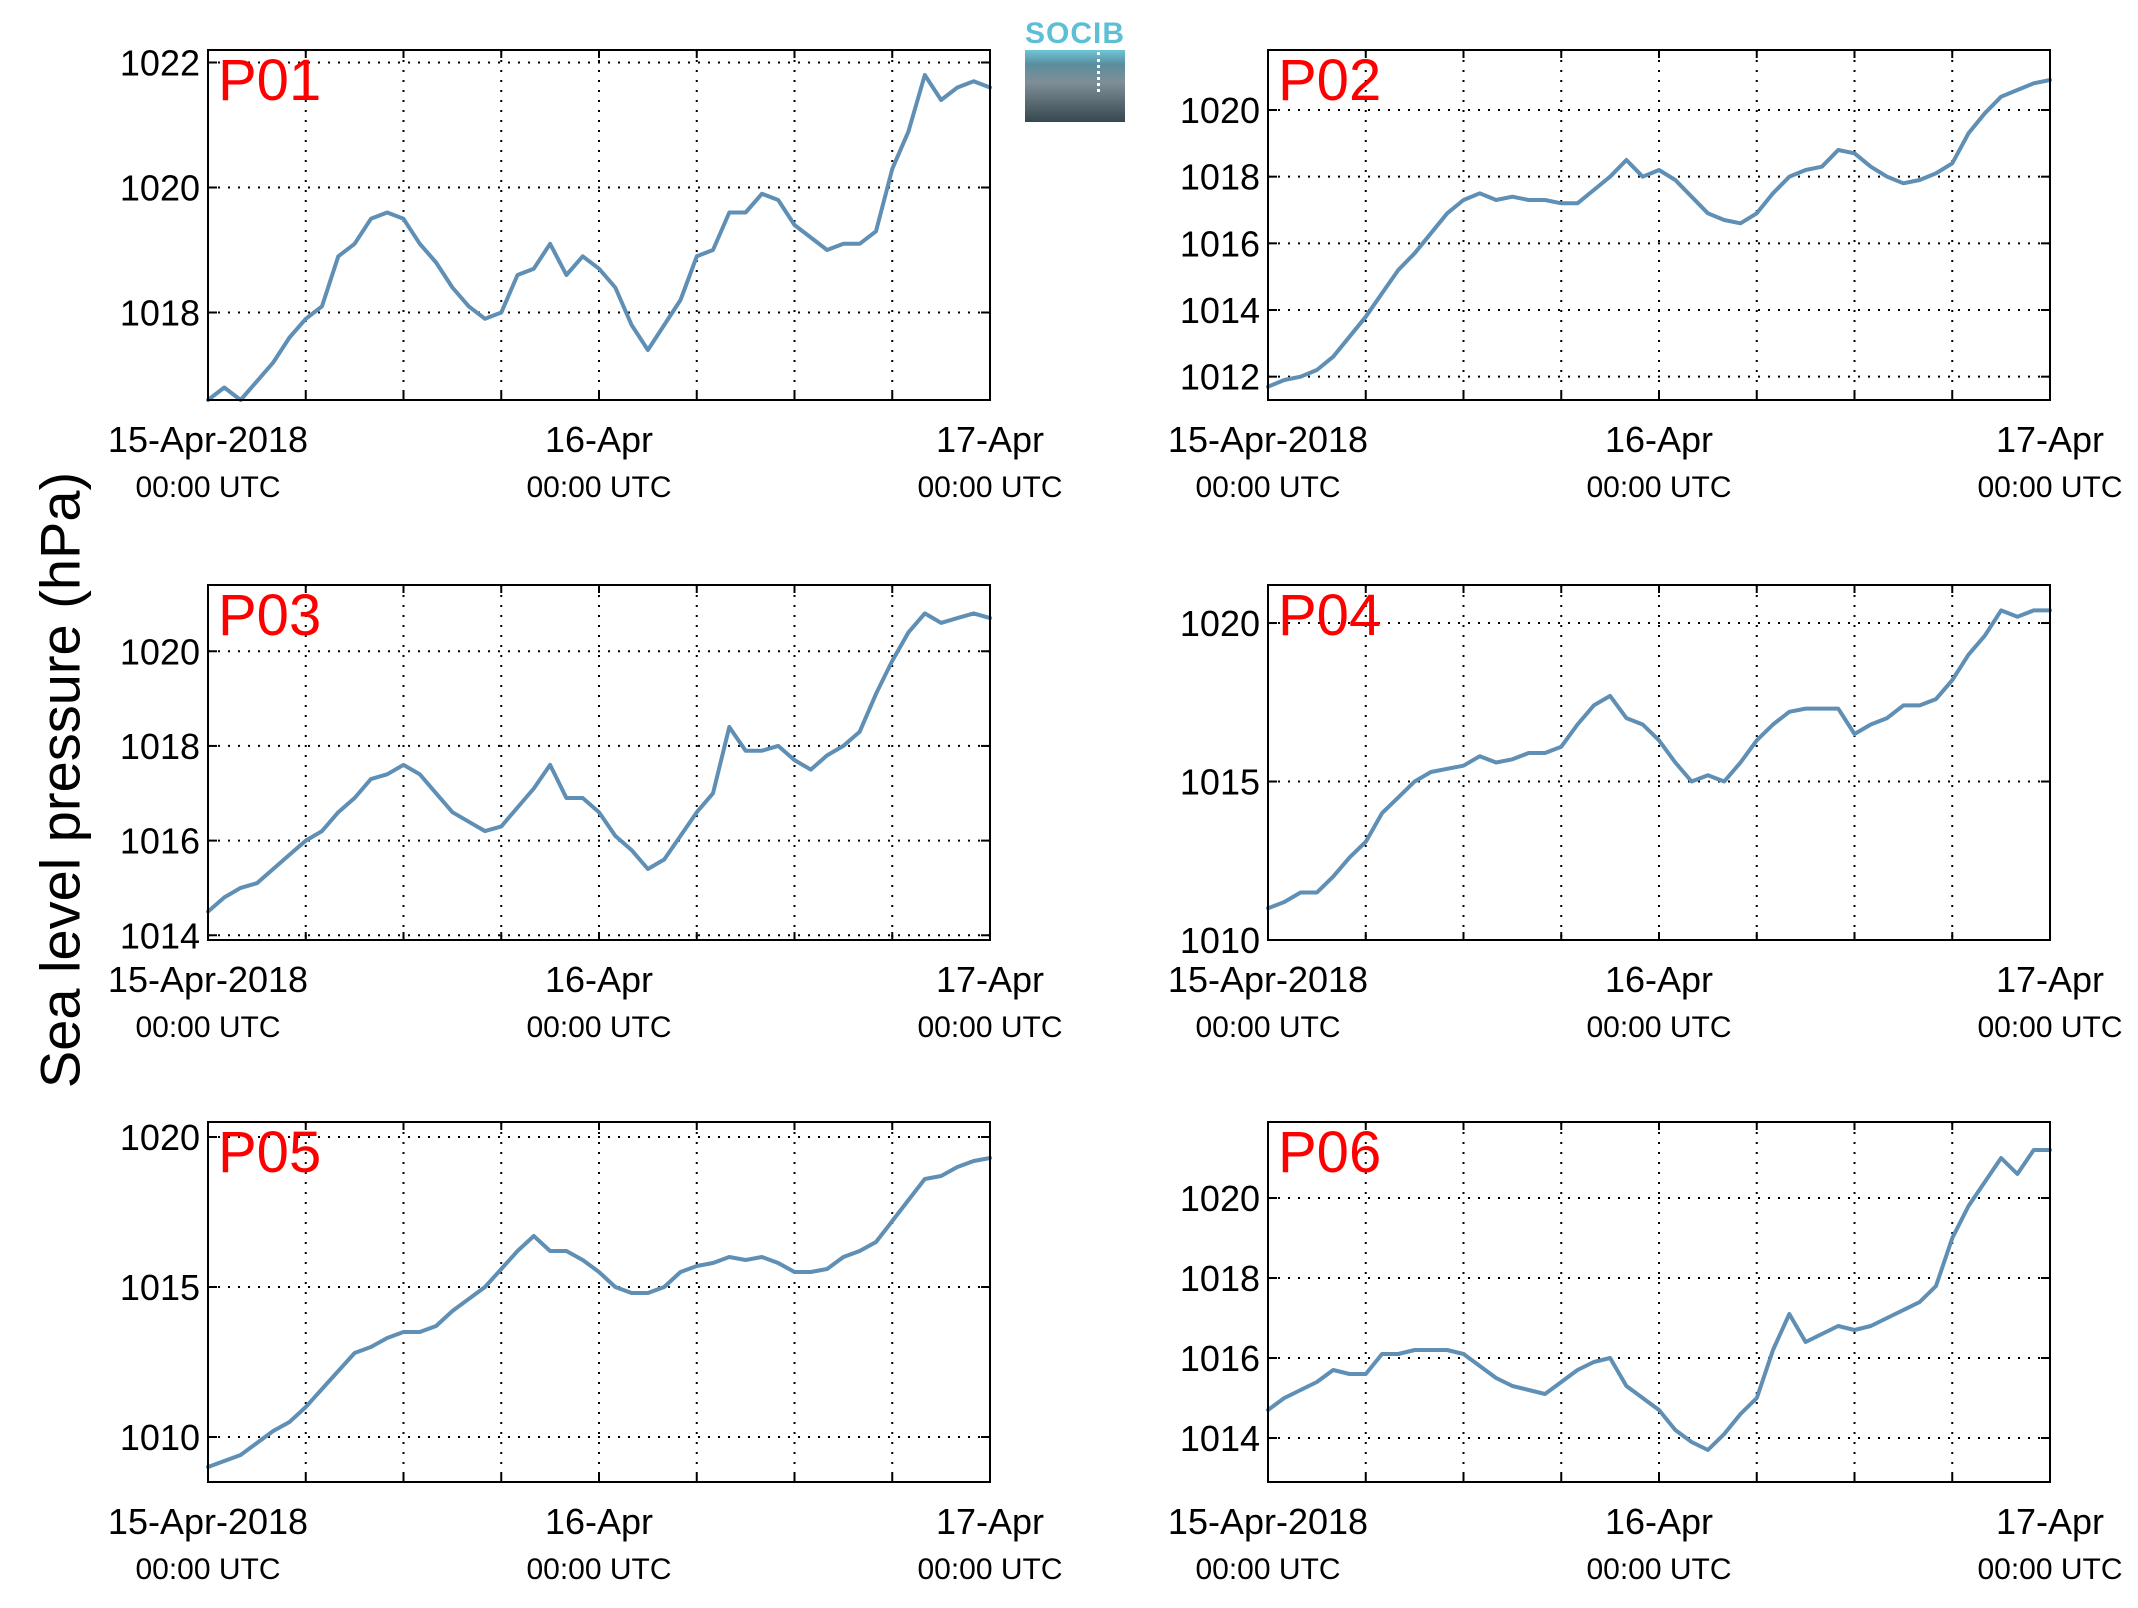  I want to click on panel-title: P02, so click(1329, 80).